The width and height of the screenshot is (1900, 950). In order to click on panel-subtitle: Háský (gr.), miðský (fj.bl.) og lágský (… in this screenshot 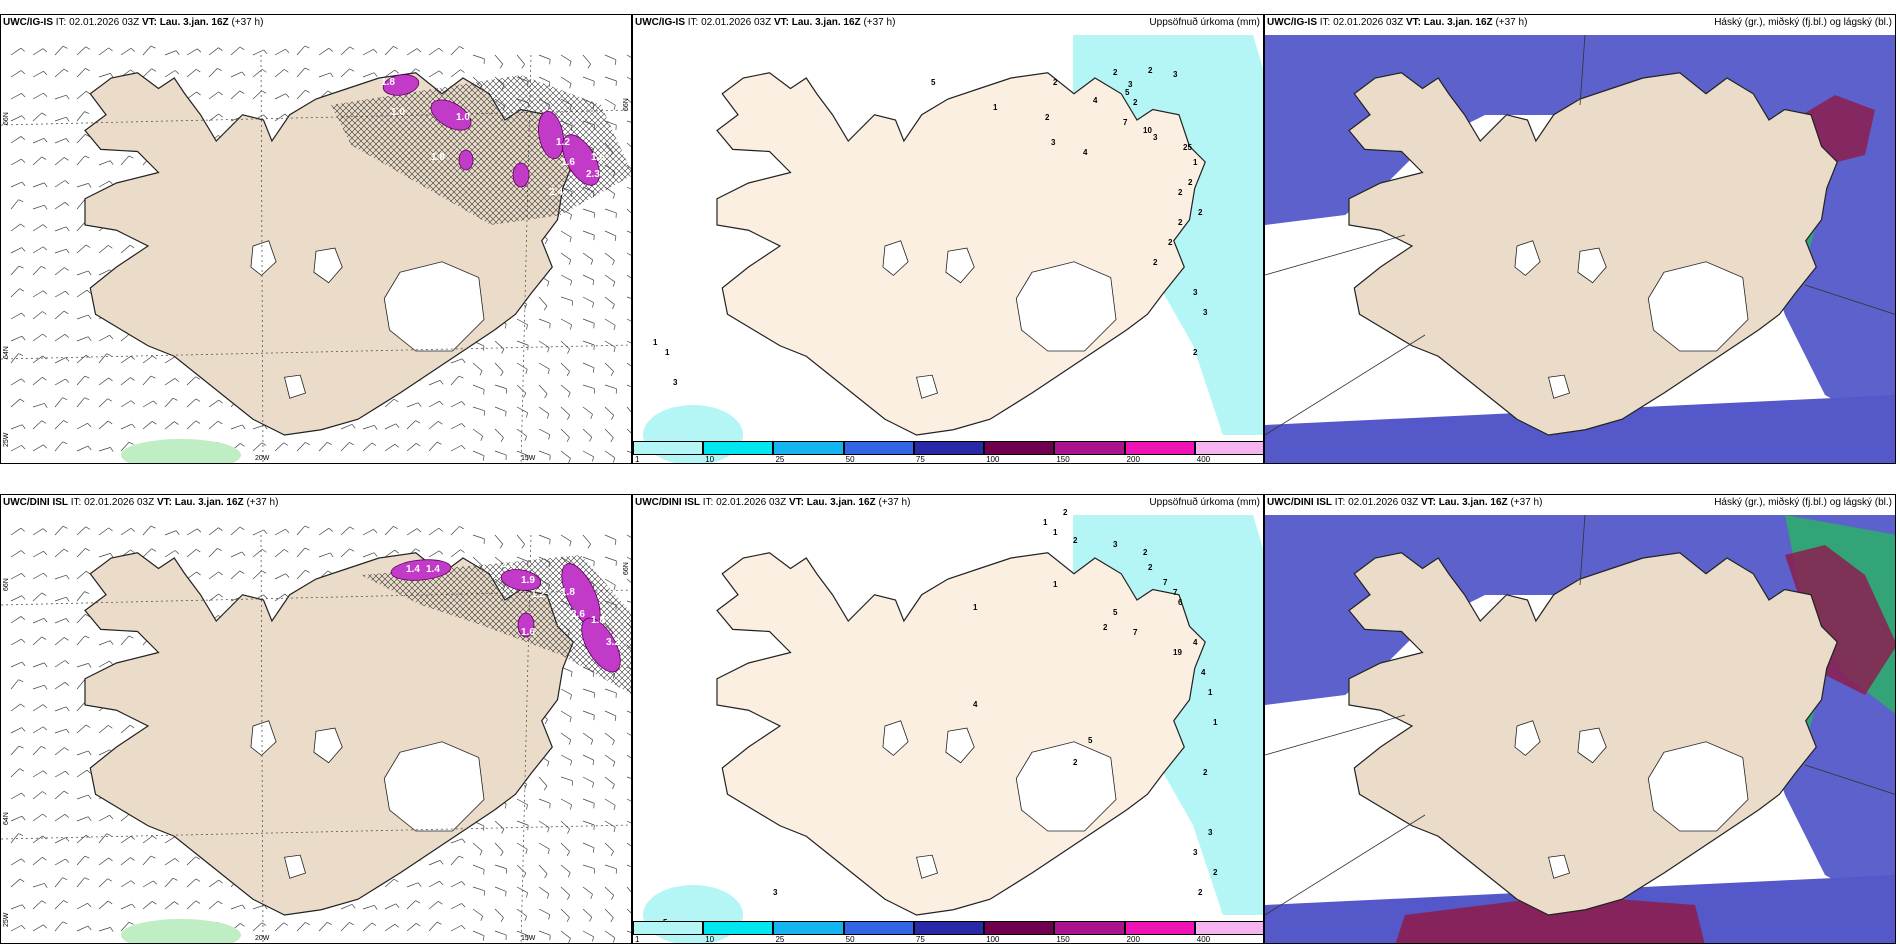, I will do `click(1803, 22)`.